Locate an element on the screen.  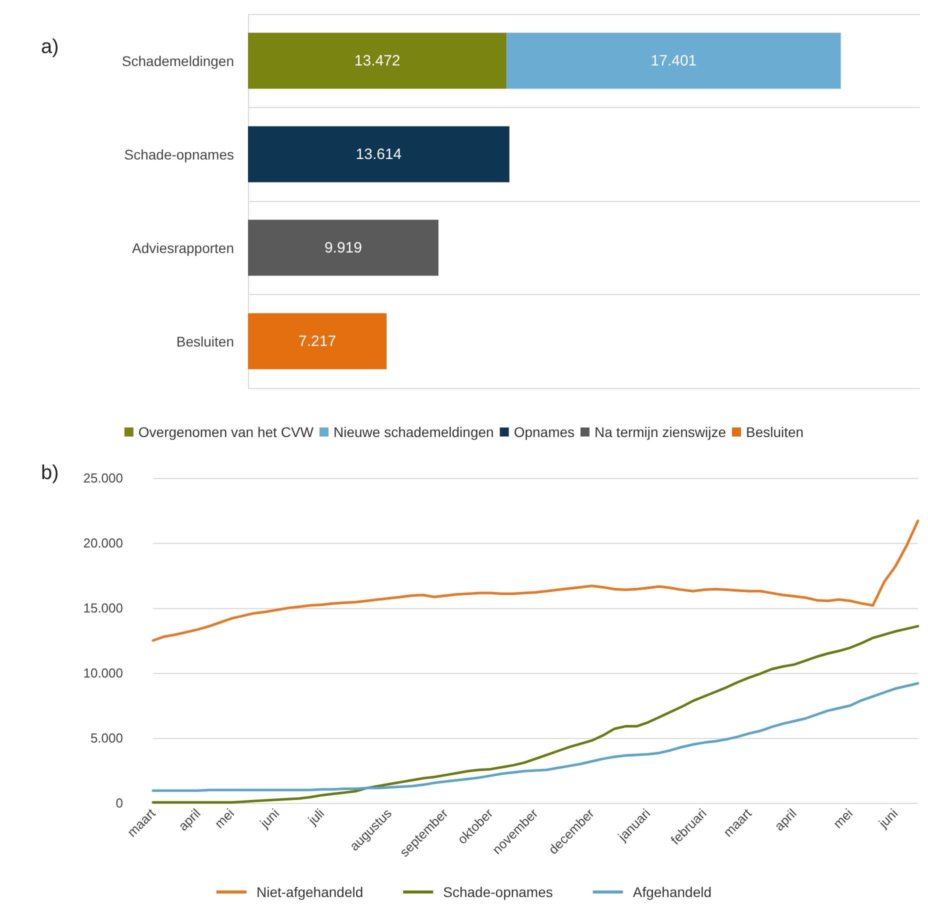
y-tick-label: 15.000 is located at coordinates (103, 608).